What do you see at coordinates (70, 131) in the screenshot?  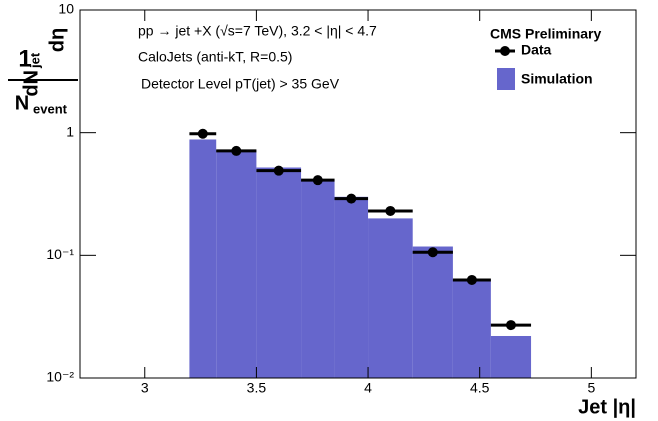 I see `y-tick-label: 1` at bounding box center [70, 131].